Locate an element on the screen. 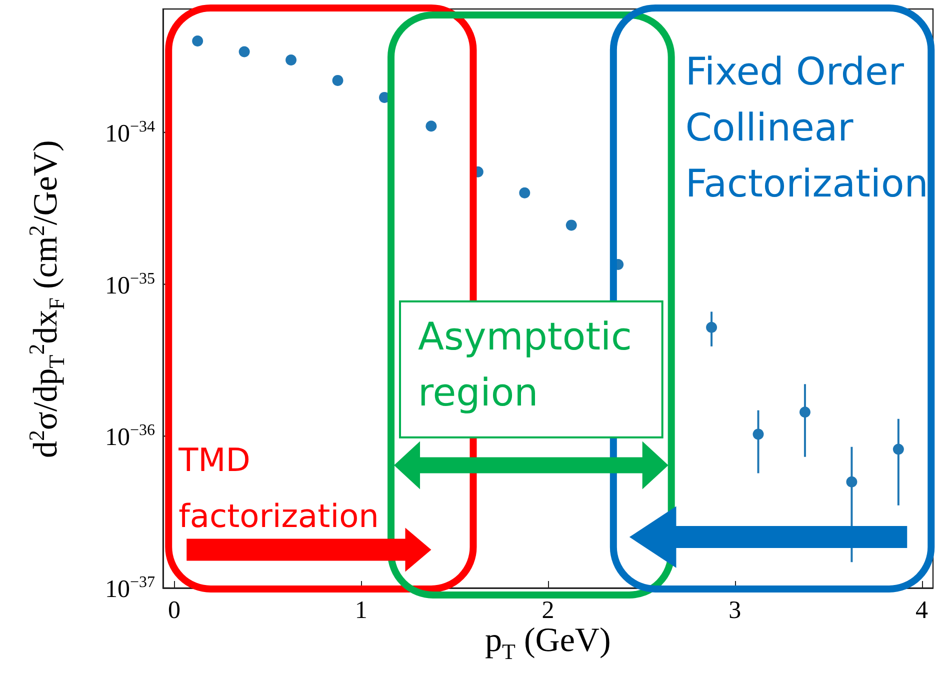  x-tick-label: 1 is located at coordinates (361, 610).